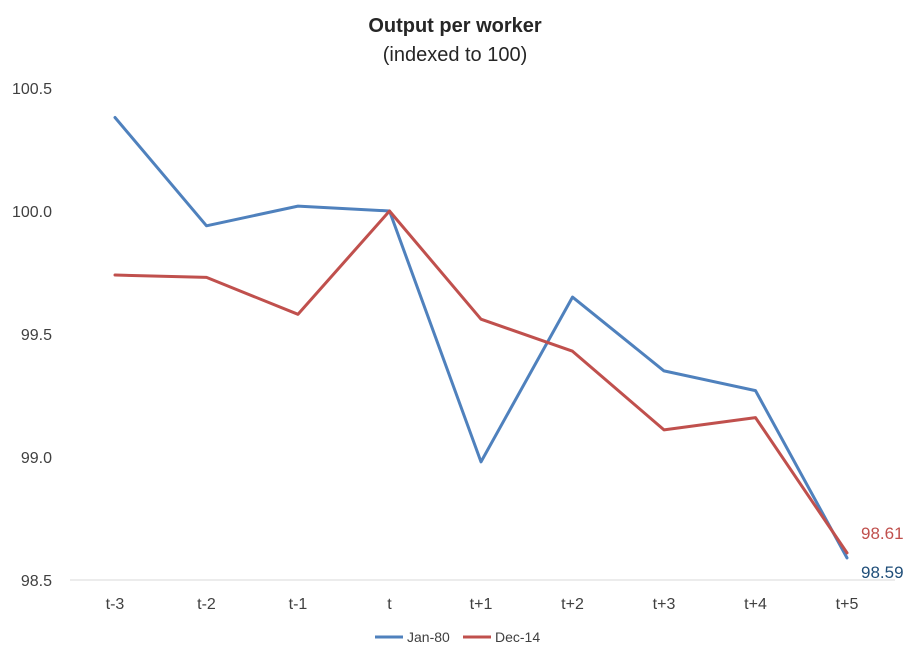 Image resolution: width=910 pixels, height=666 pixels. What do you see at coordinates (755, 604) in the screenshot?
I see `x-tick-label: t+4` at bounding box center [755, 604].